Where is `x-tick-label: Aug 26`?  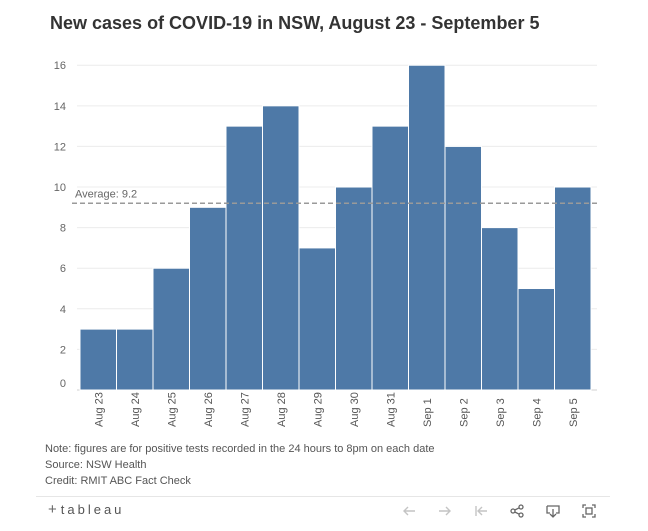
x-tick-label: Aug 26 is located at coordinates (209, 409).